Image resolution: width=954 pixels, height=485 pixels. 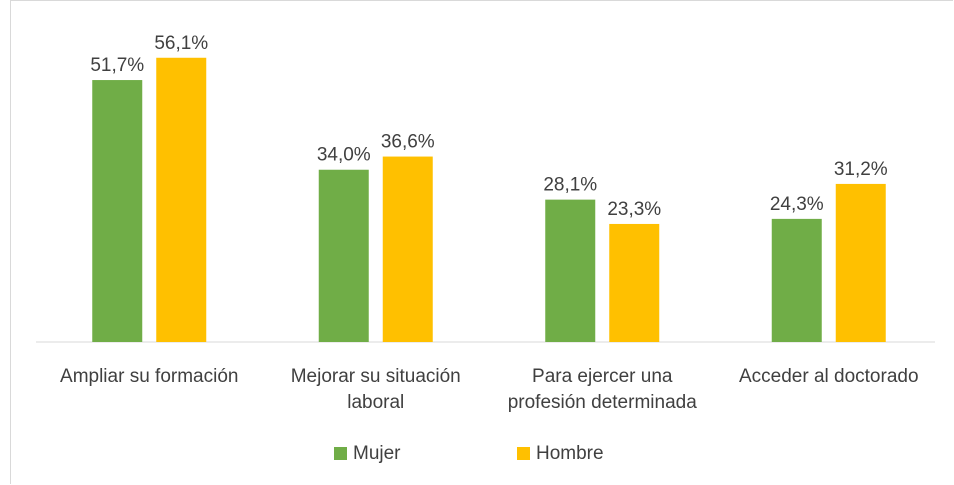 I want to click on legend-label: Mujer, so click(x=377, y=453).